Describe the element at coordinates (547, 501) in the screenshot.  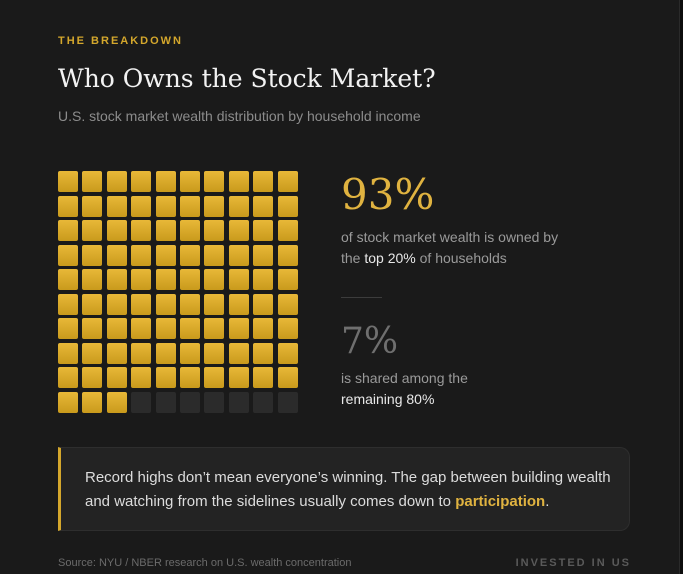
I see `callout-text-after: .` at that location.